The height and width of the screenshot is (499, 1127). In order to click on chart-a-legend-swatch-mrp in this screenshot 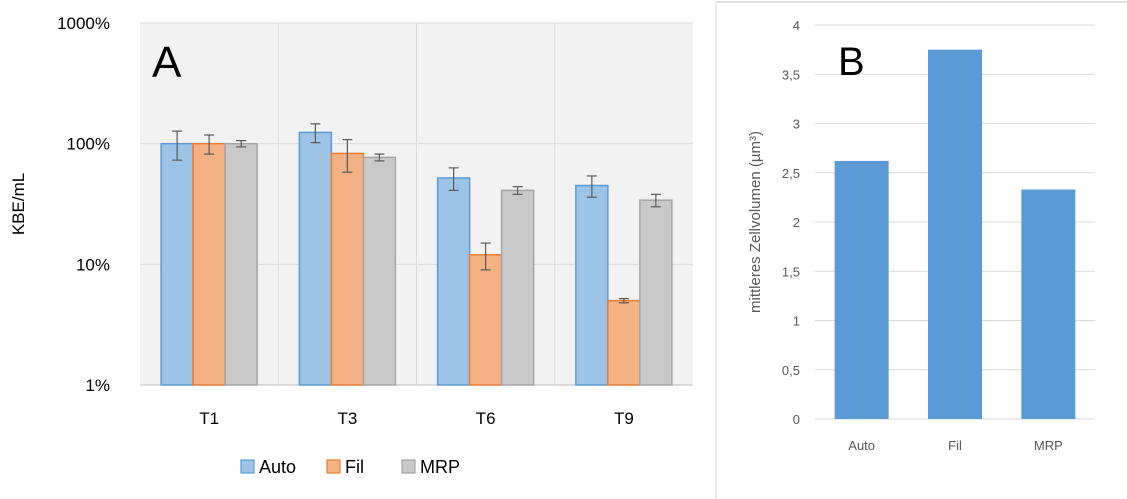, I will do `click(408, 466)`.